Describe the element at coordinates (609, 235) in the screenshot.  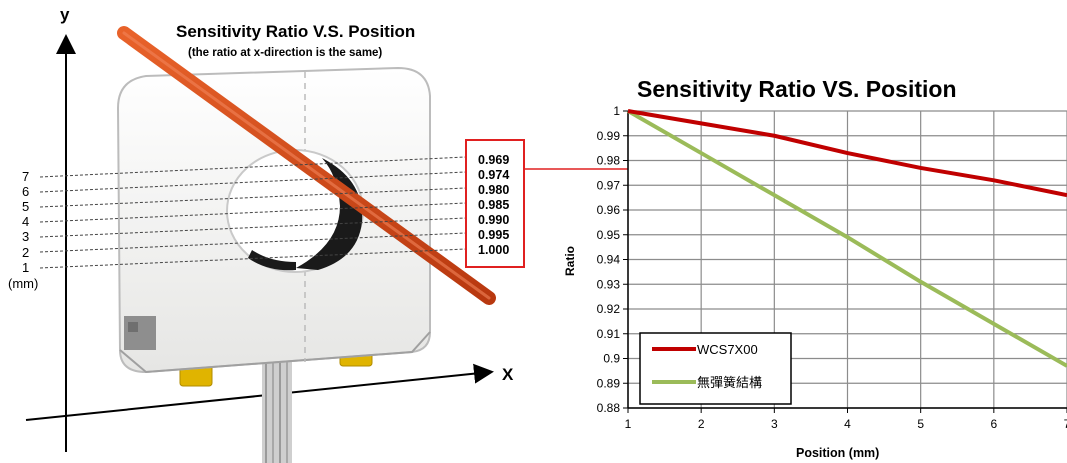
I see `y-tick-label: 0.95` at that location.